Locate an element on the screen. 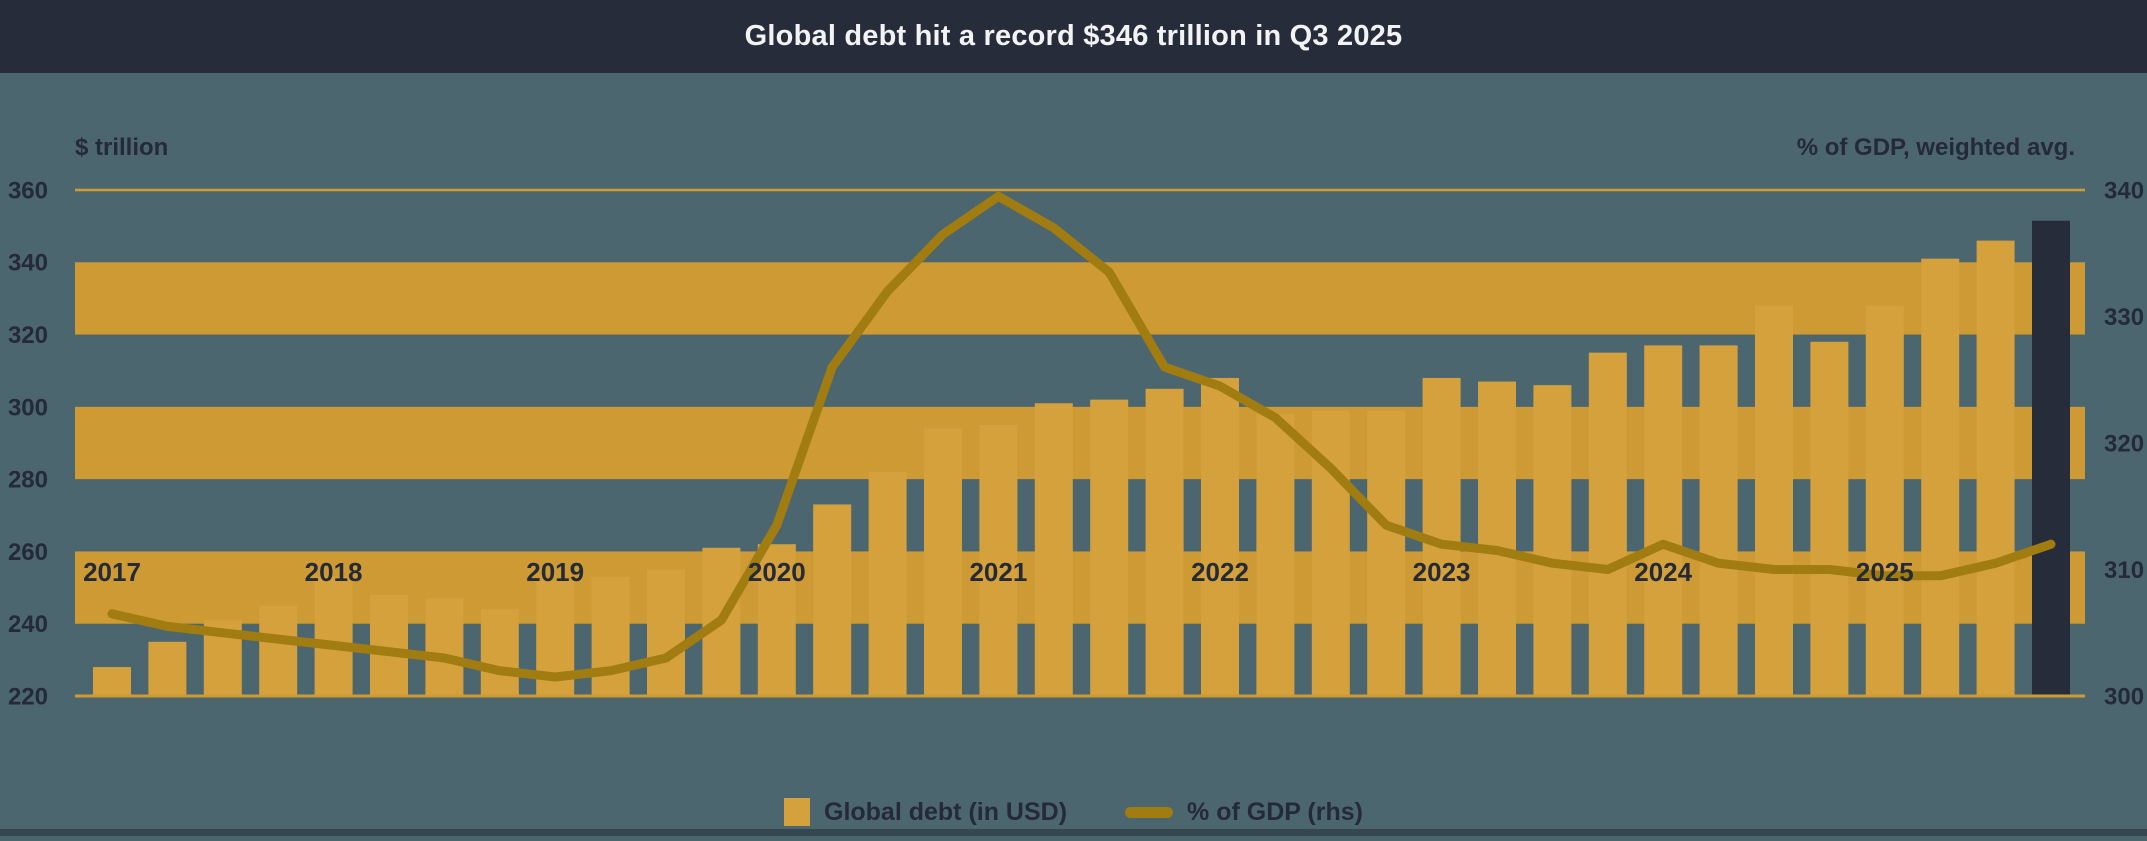  left-axis-tick: 240 is located at coordinates (28, 624).